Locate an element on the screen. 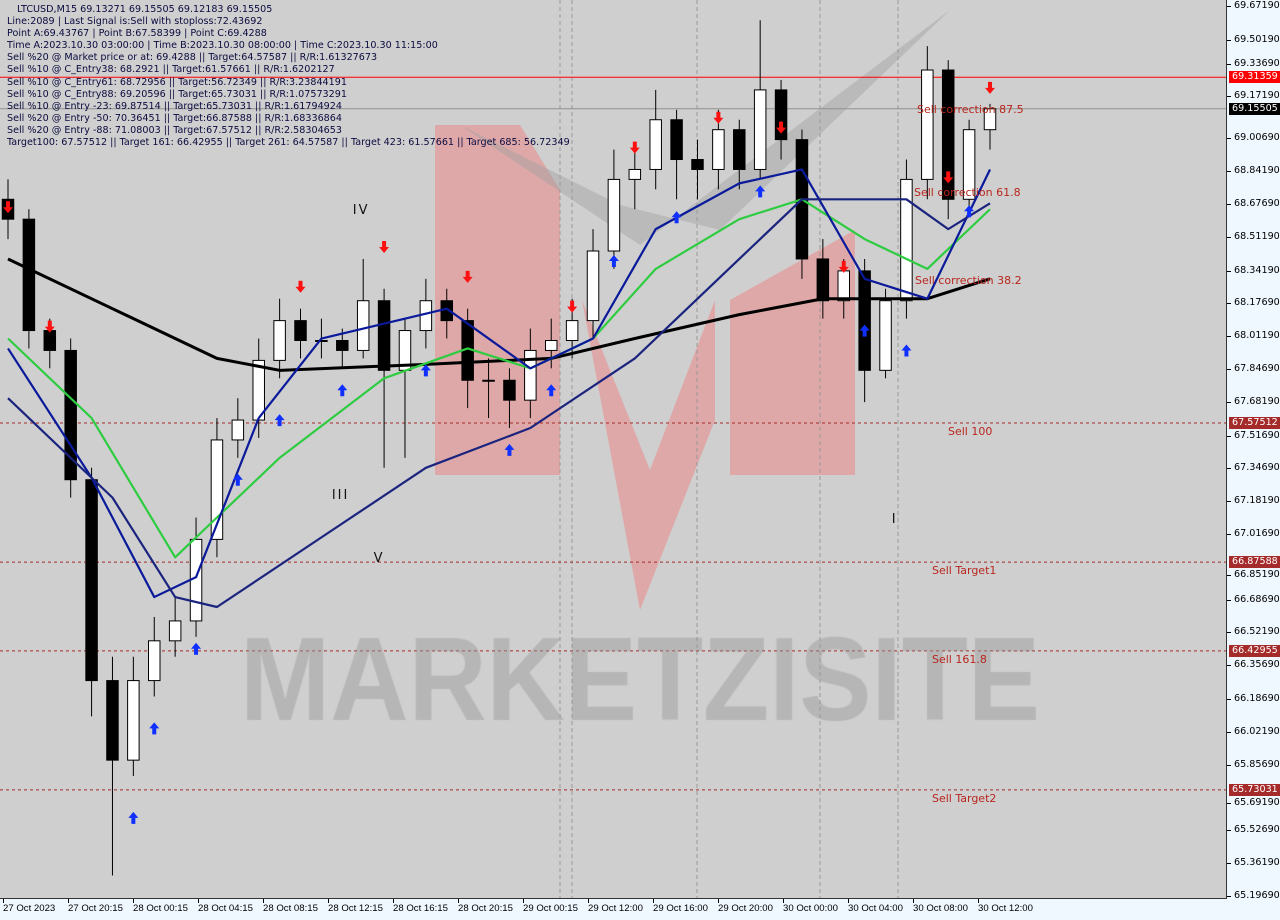 The width and height of the screenshot is (1280, 920). time-tick-label: 28 Oct 16:15 is located at coordinates (420, 906).